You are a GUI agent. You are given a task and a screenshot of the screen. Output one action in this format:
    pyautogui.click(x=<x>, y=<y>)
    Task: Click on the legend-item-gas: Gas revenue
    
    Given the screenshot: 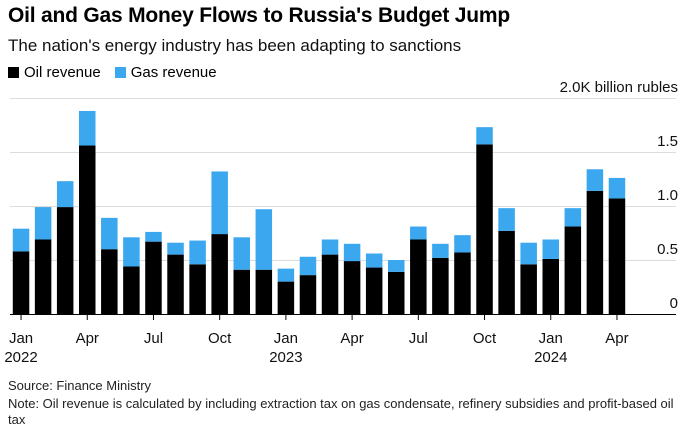 What is the action you would take?
    pyautogui.click(x=165, y=72)
    